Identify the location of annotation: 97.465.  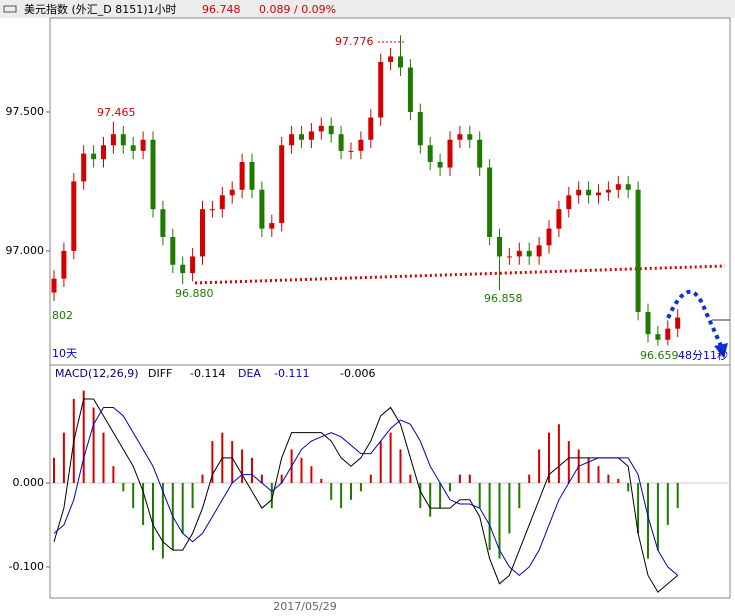
(116, 112).